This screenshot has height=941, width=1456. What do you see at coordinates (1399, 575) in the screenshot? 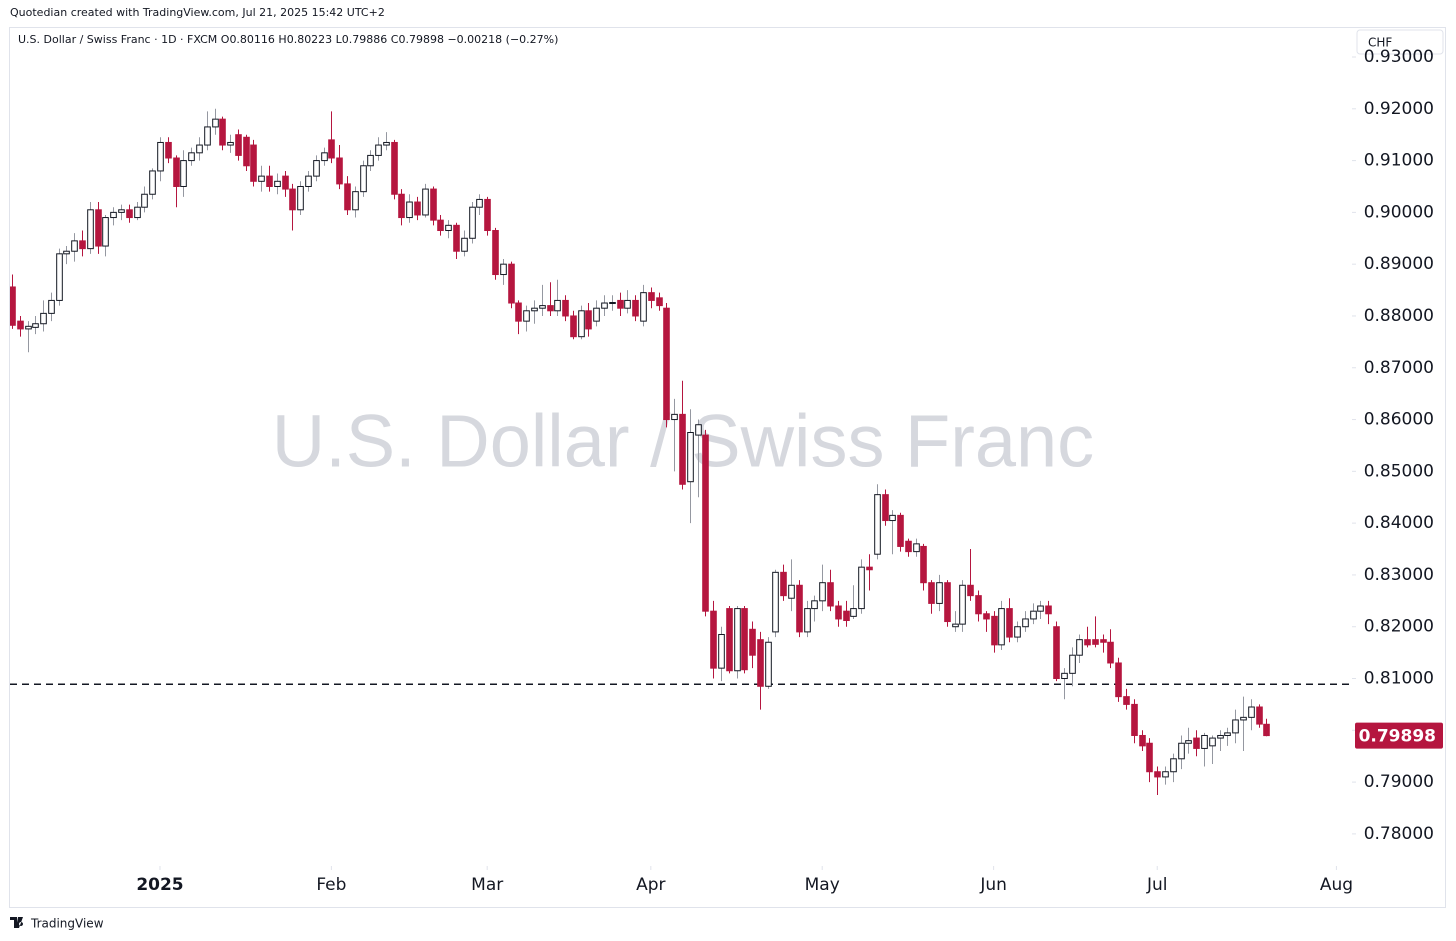
I see `y-tick-label: 0.83000` at bounding box center [1399, 575].